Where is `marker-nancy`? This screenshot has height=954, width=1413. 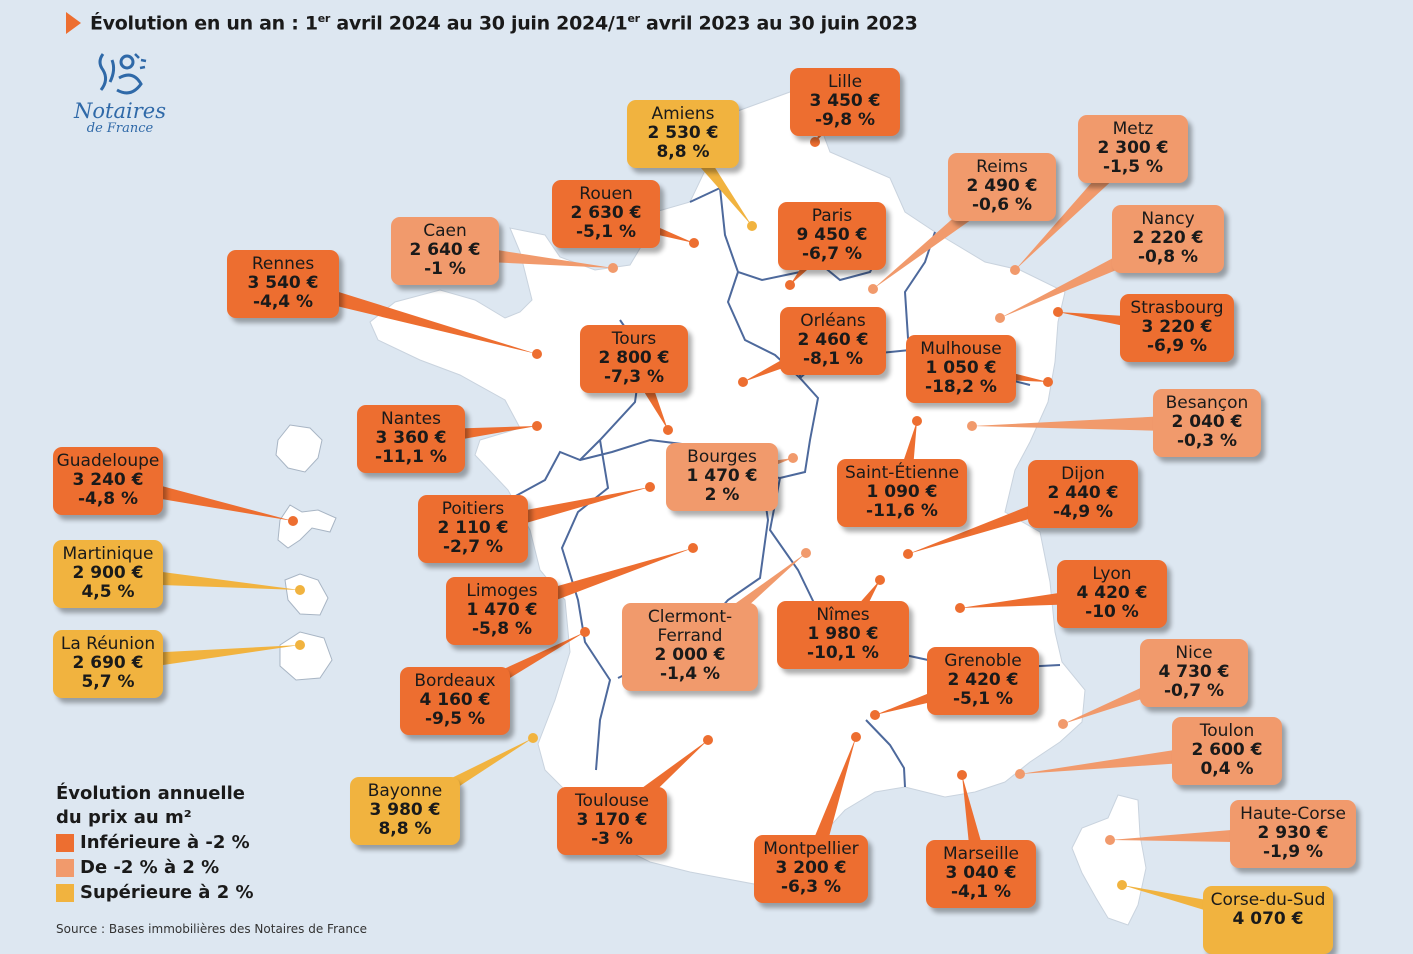
marker-nancy is located at coordinates (1000, 318).